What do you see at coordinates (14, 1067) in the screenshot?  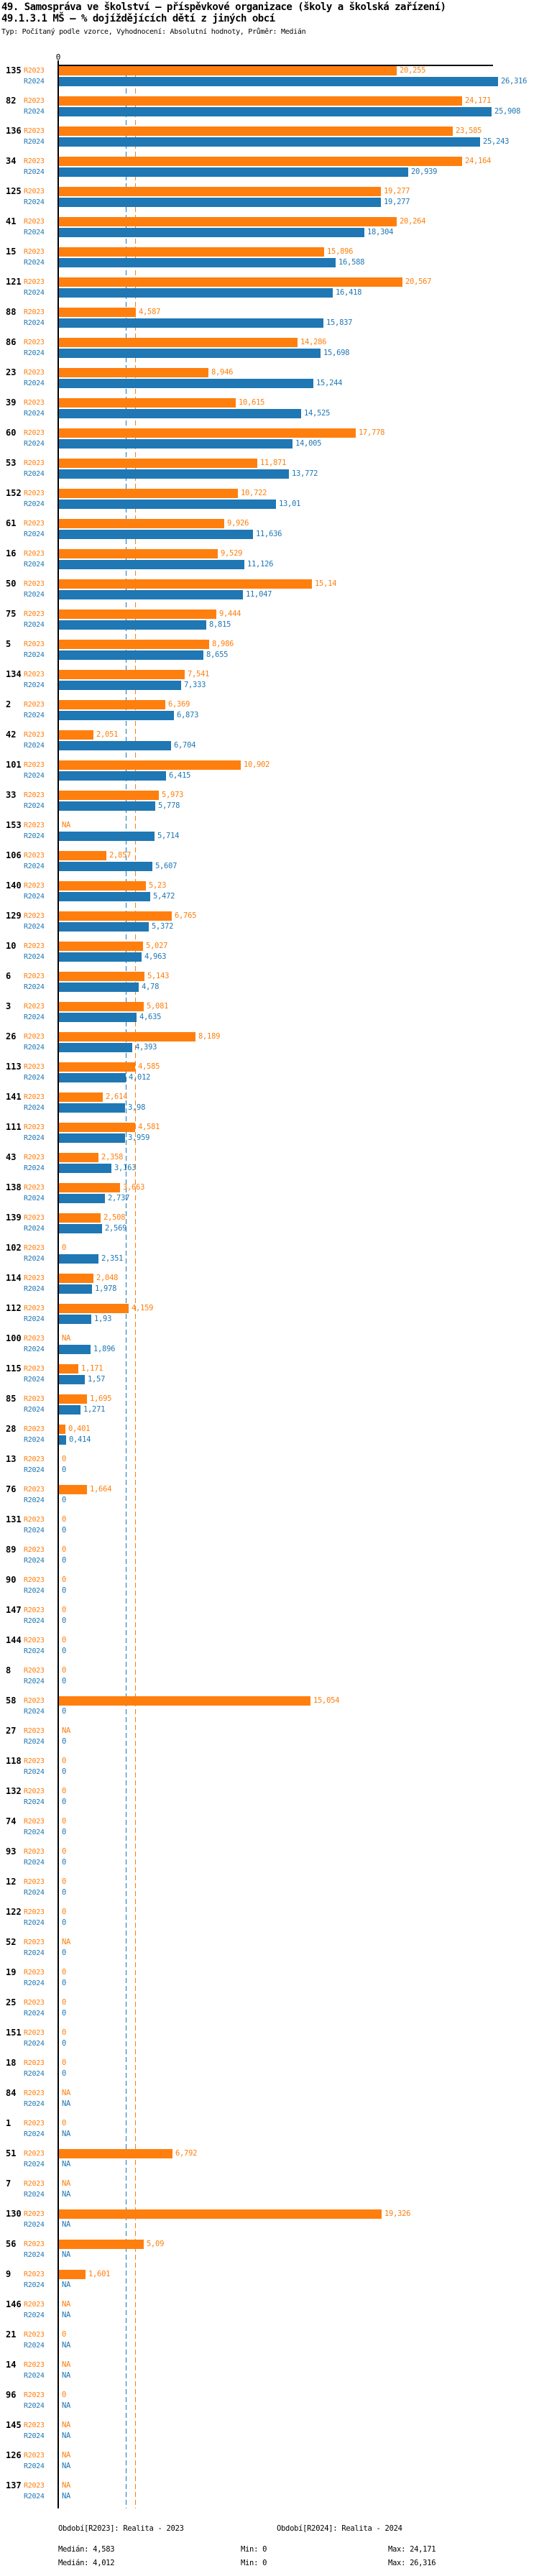 I see `row-id-label: 113` at bounding box center [14, 1067].